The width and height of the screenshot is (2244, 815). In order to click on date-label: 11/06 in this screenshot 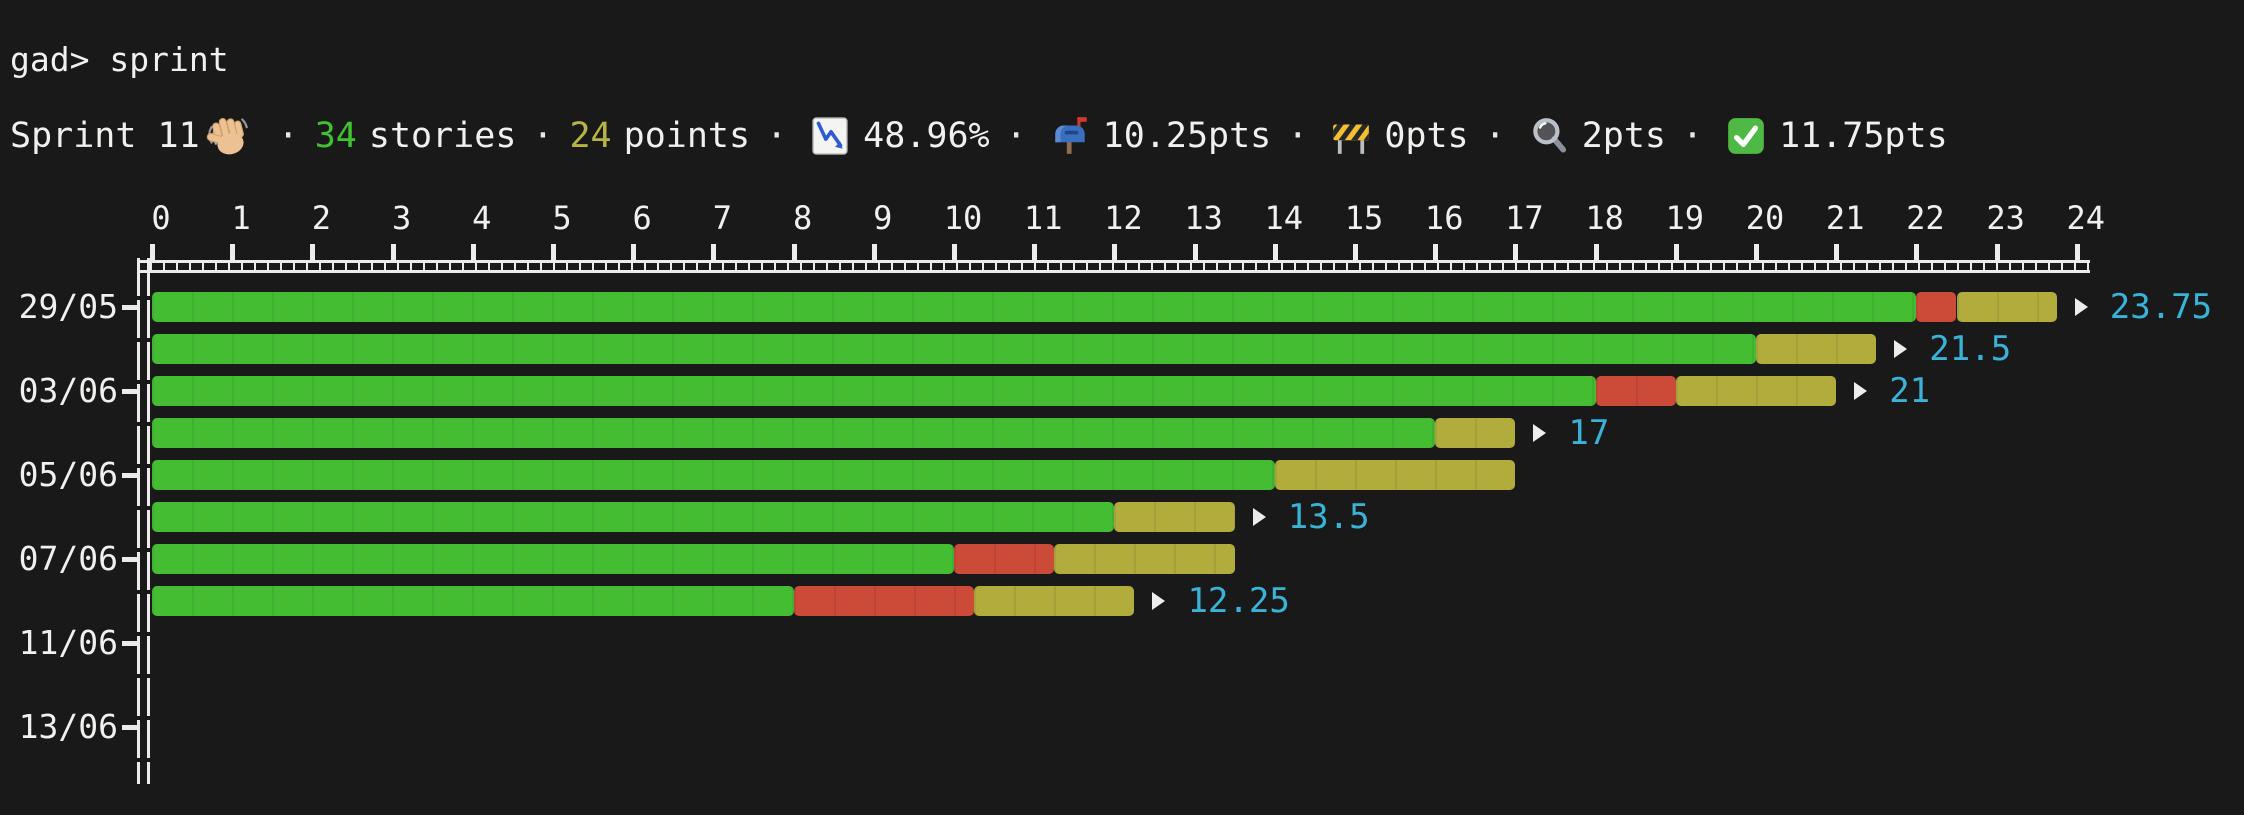, I will do `click(68, 642)`.